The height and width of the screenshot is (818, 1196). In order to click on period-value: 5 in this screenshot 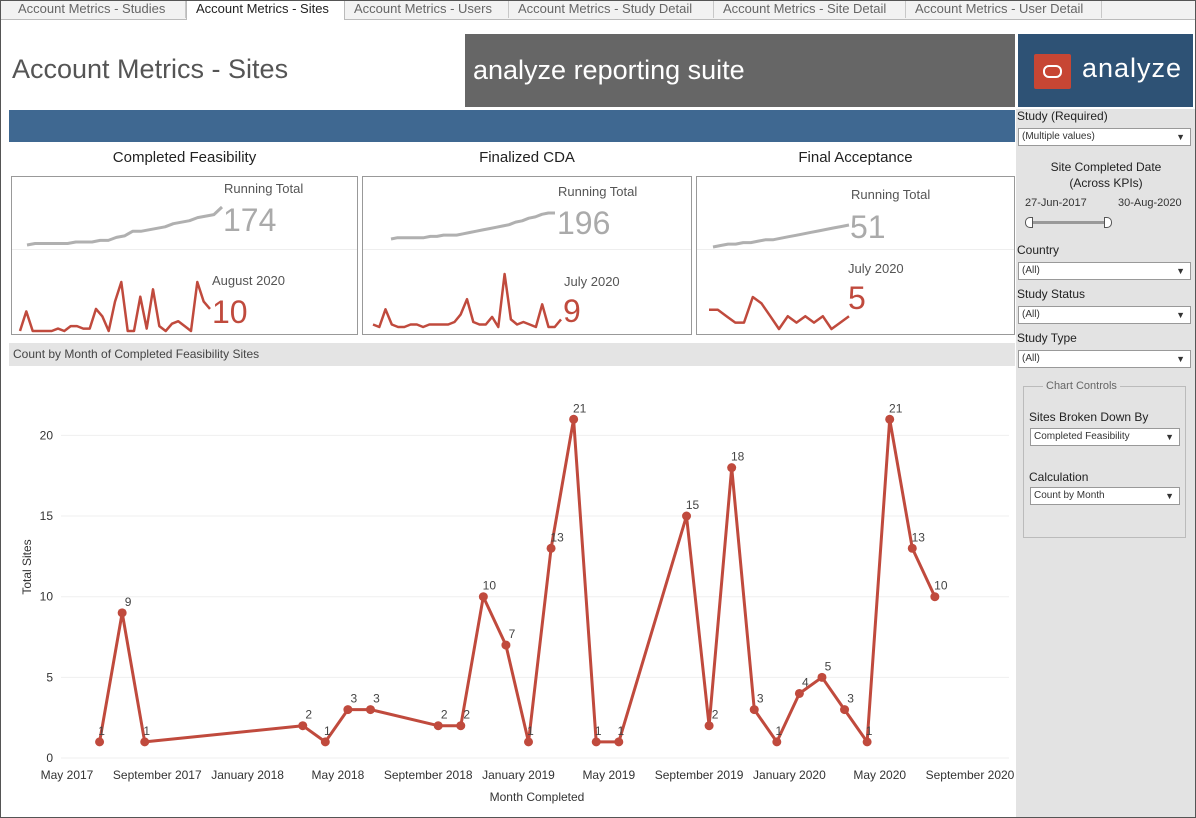, I will do `click(857, 298)`.